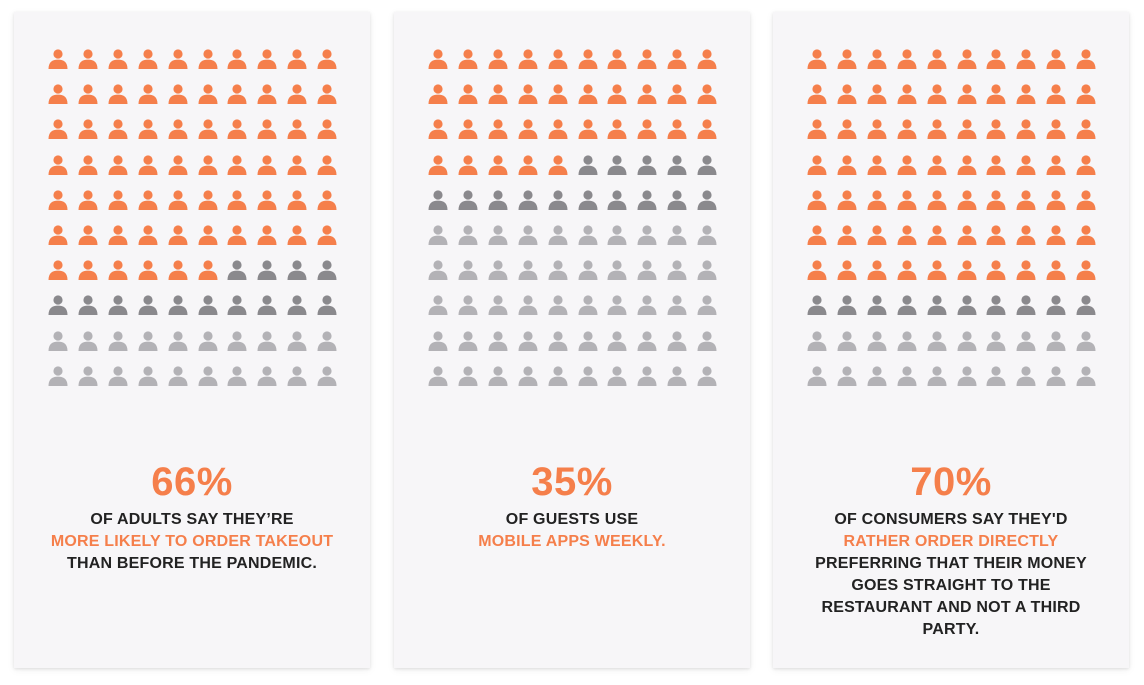 The image size is (1144, 685). Describe the element at coordinates (193, 223) in the screenshot. I see `pictograph-grid` at that location.